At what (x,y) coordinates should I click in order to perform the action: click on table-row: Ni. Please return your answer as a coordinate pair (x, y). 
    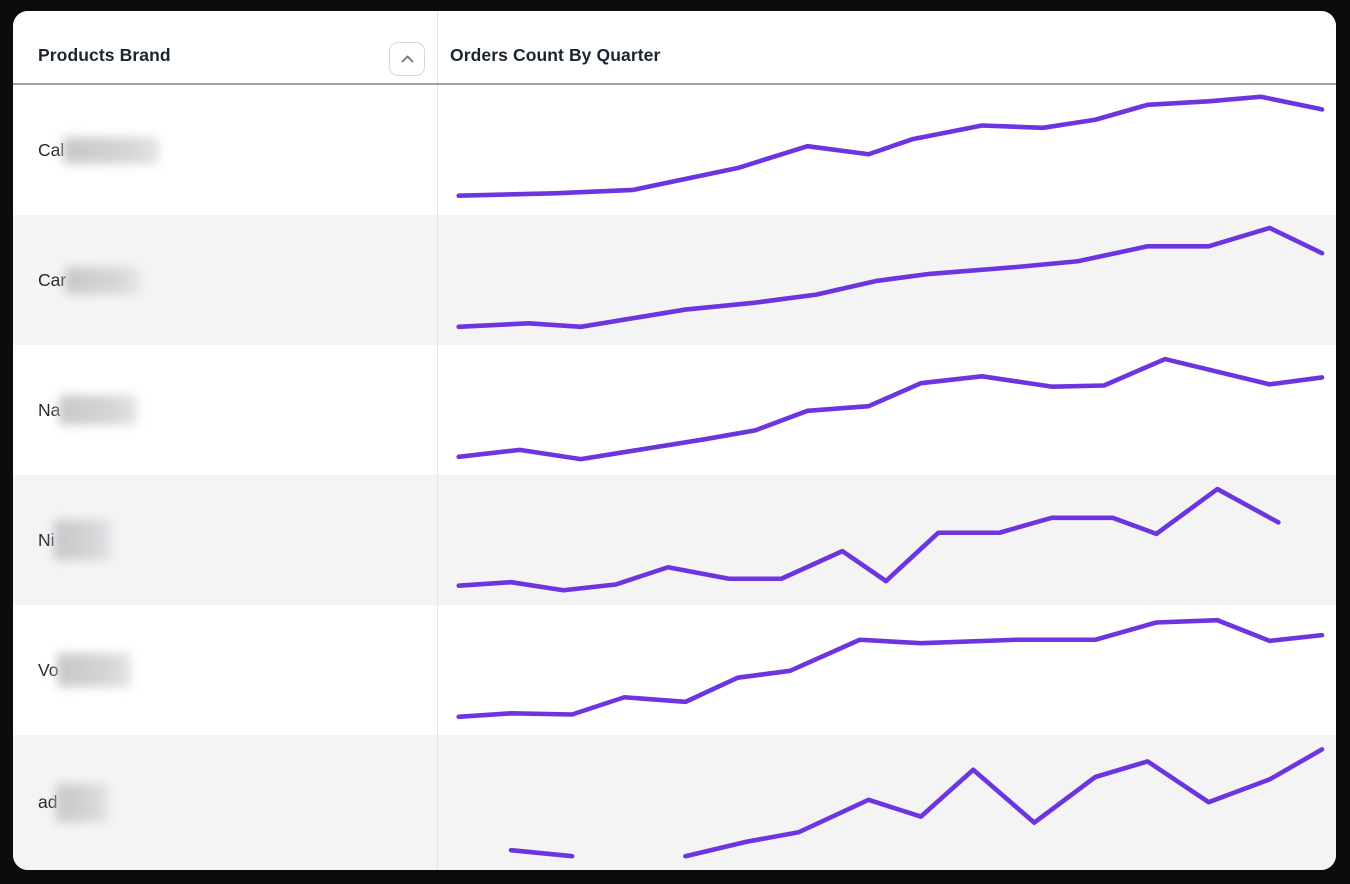
    Looking at the image, I should click on (674, 540).